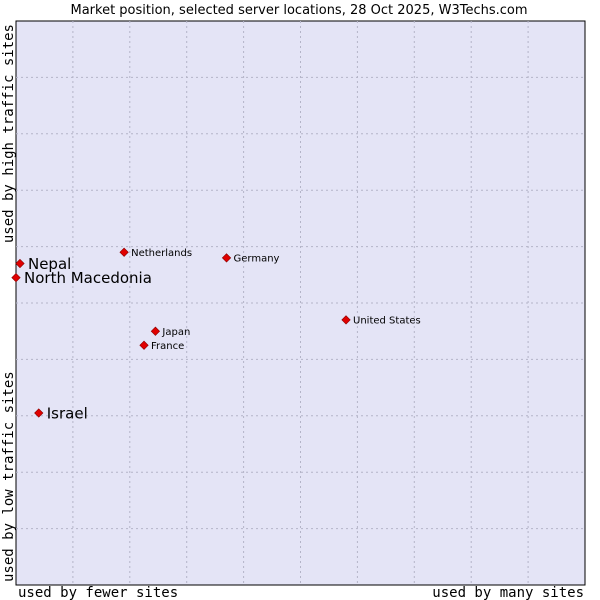 The height and width of the screenshot is (600, 600). I want to click on x-axis-label-left: used by fewer sites, so click(98, 592).